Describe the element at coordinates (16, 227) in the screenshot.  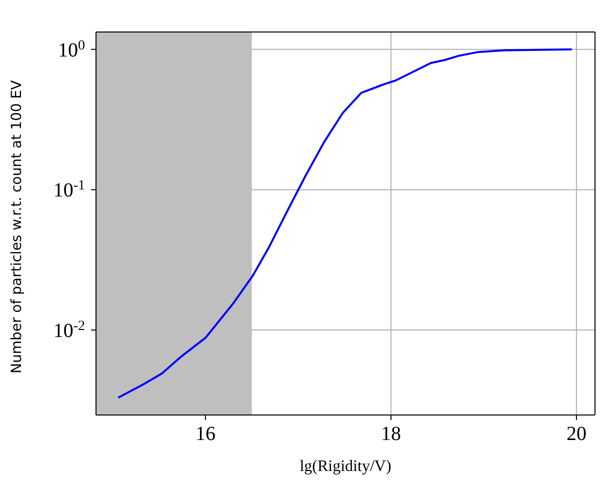
I see `y-axis-title: Number of particles w.r.t. count at 100 EV` at that location.